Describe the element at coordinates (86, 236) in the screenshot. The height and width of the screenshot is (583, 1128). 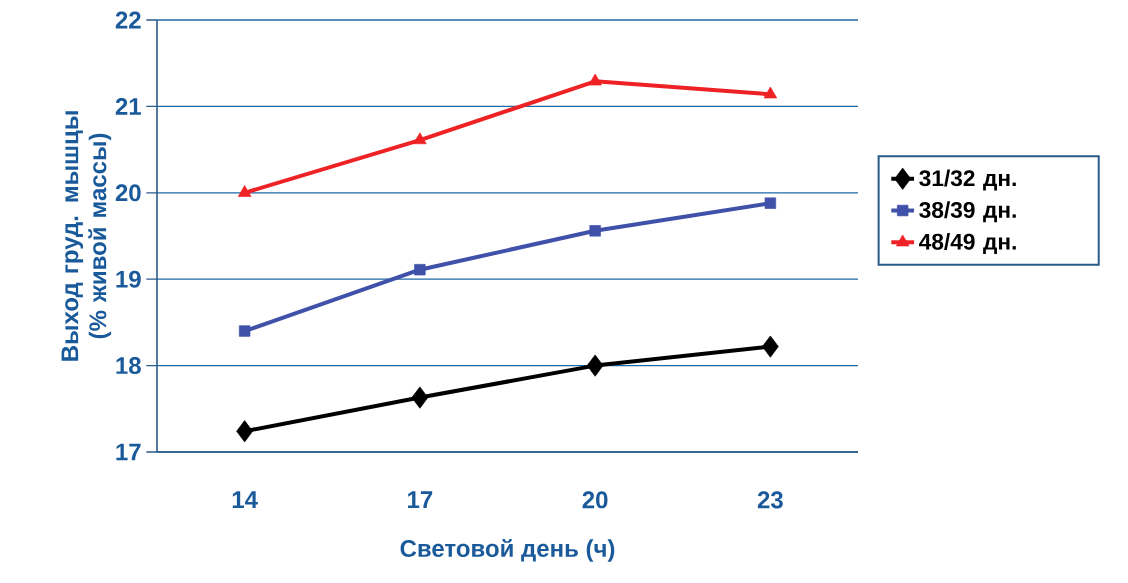
I see `y-axis-title: Выход груд. мышцы (% живой массы)` at that location.